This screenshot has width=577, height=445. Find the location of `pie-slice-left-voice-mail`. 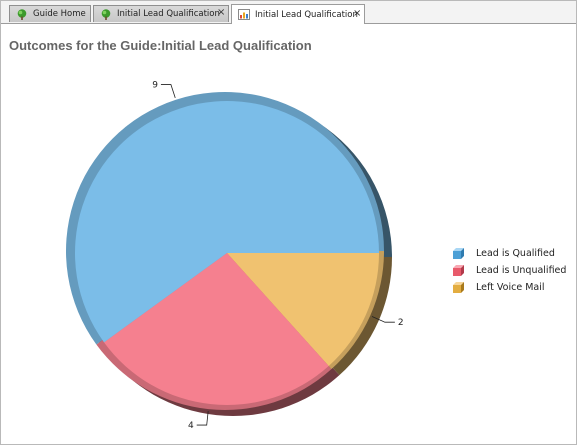

pie-slice-left-voice-mail is located at coordinates (303, 309).